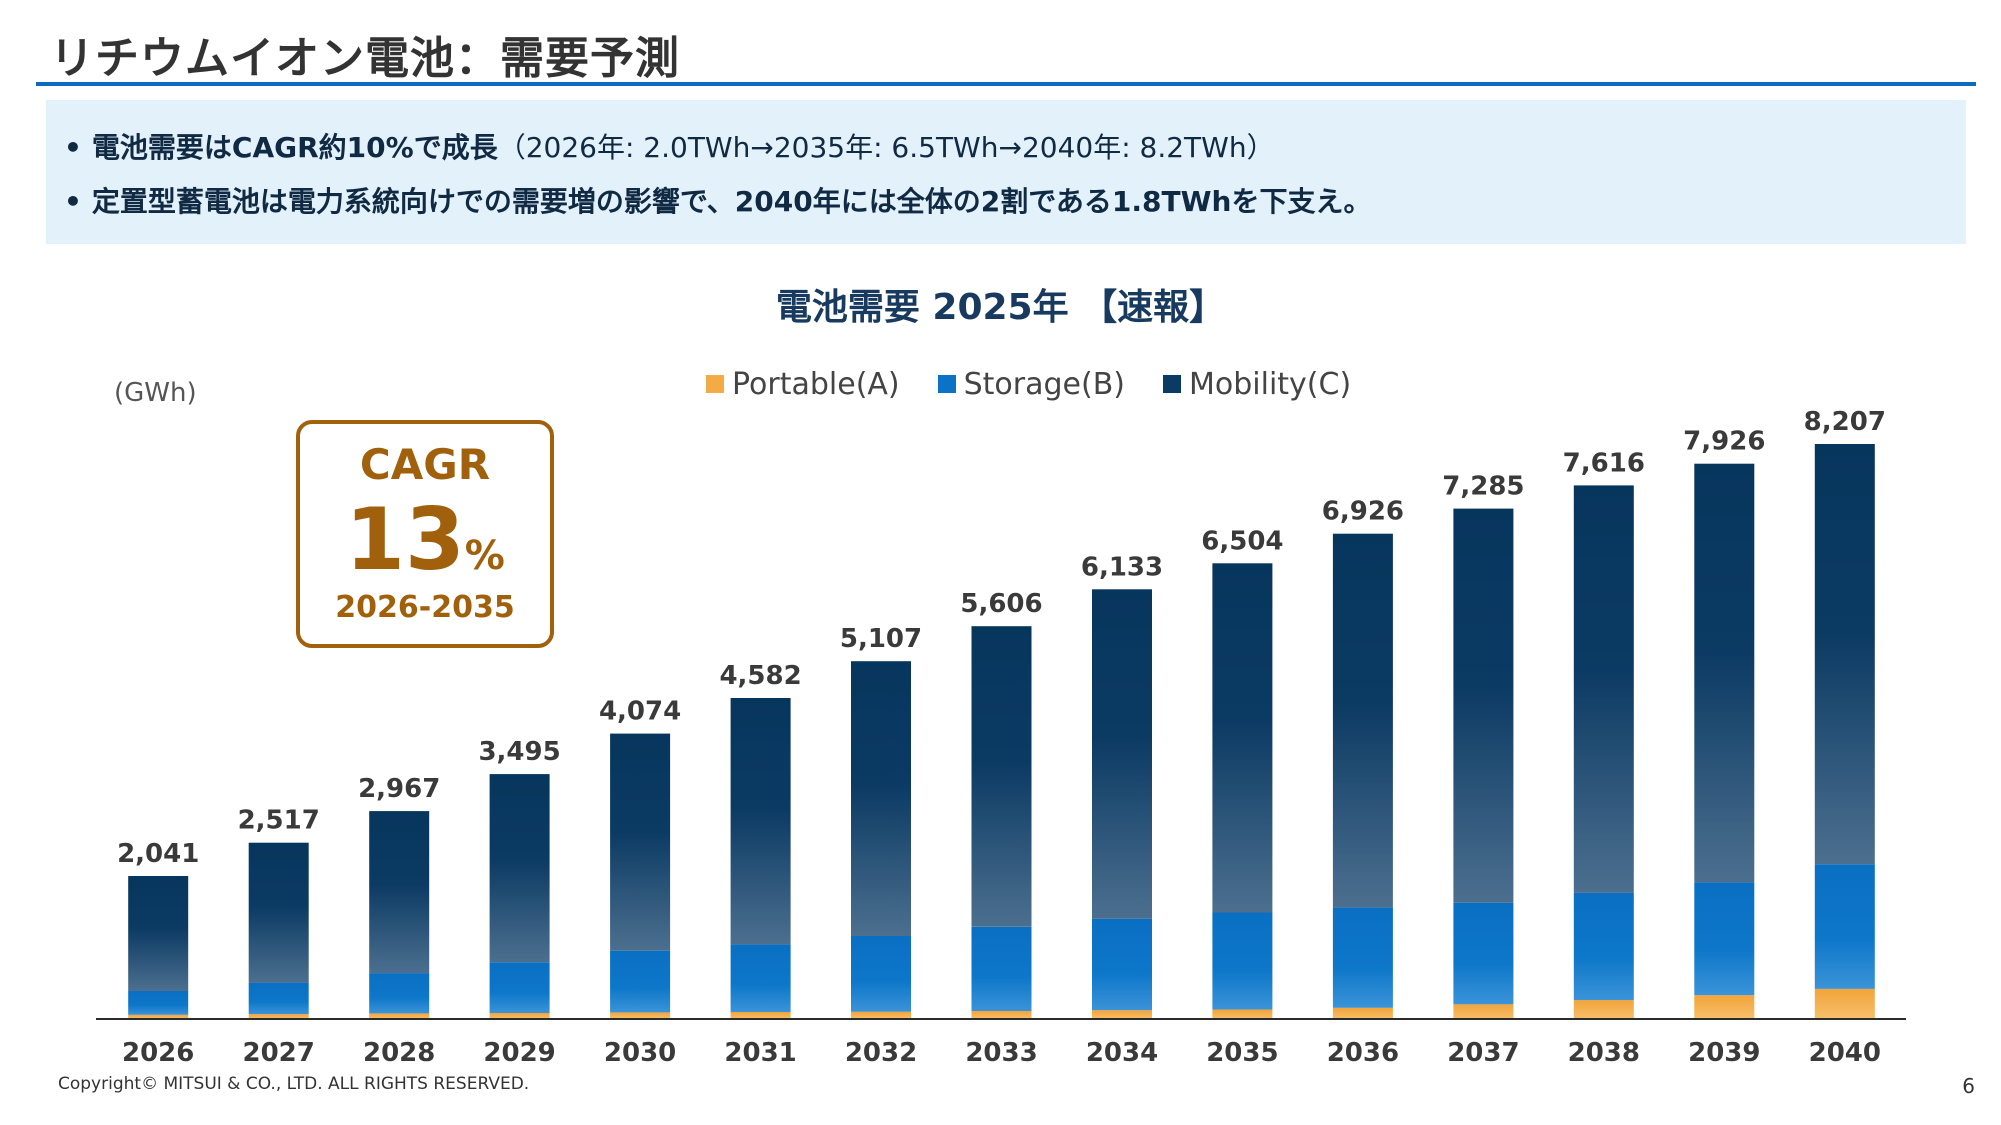  What do you see at coordinates (1724, 442) in the screenshot?
I see `bar-total-label: 7,926` at bounding box center [1724, 442].